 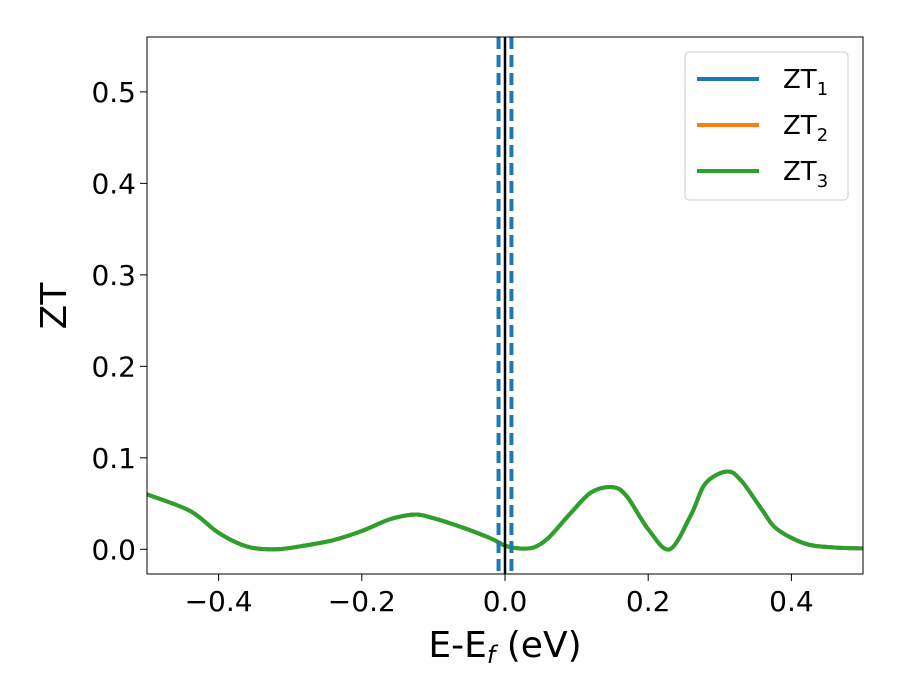 What do you see at coordinates (505, 601) in the screenshot?
I see `x-tick-label: 0.0` at bounding box center [505, 601].